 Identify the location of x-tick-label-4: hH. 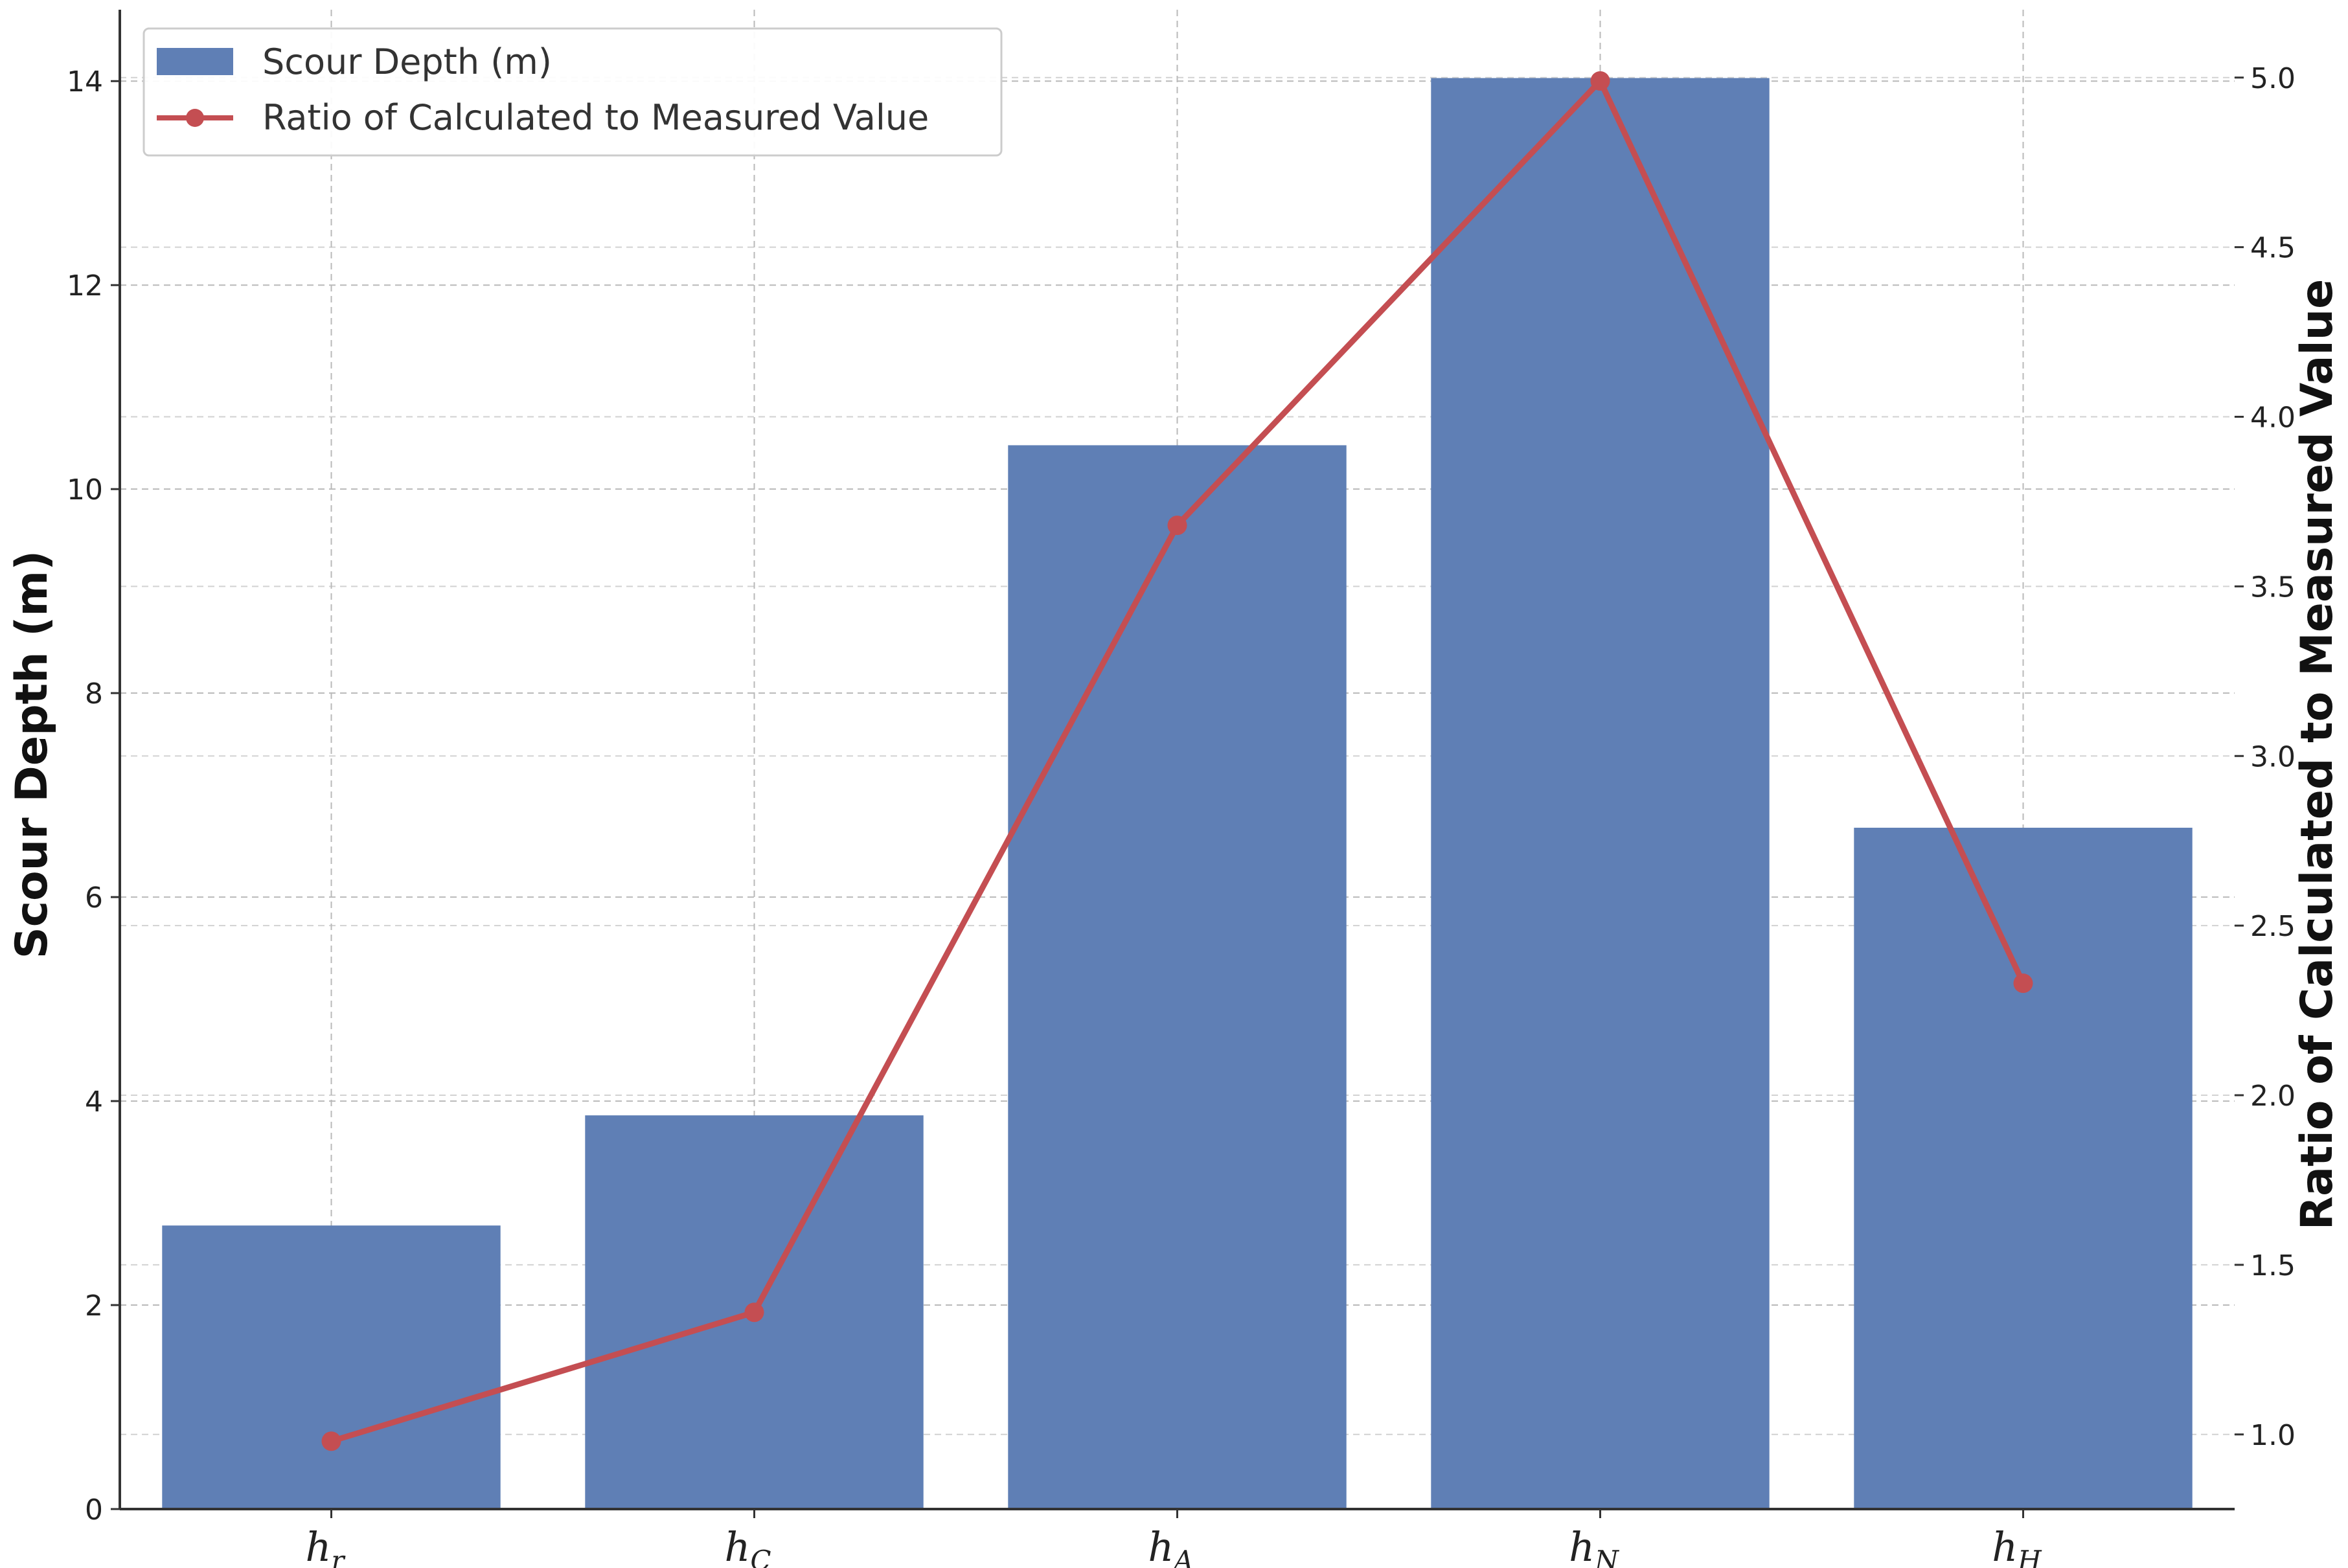
(2017, 1545).